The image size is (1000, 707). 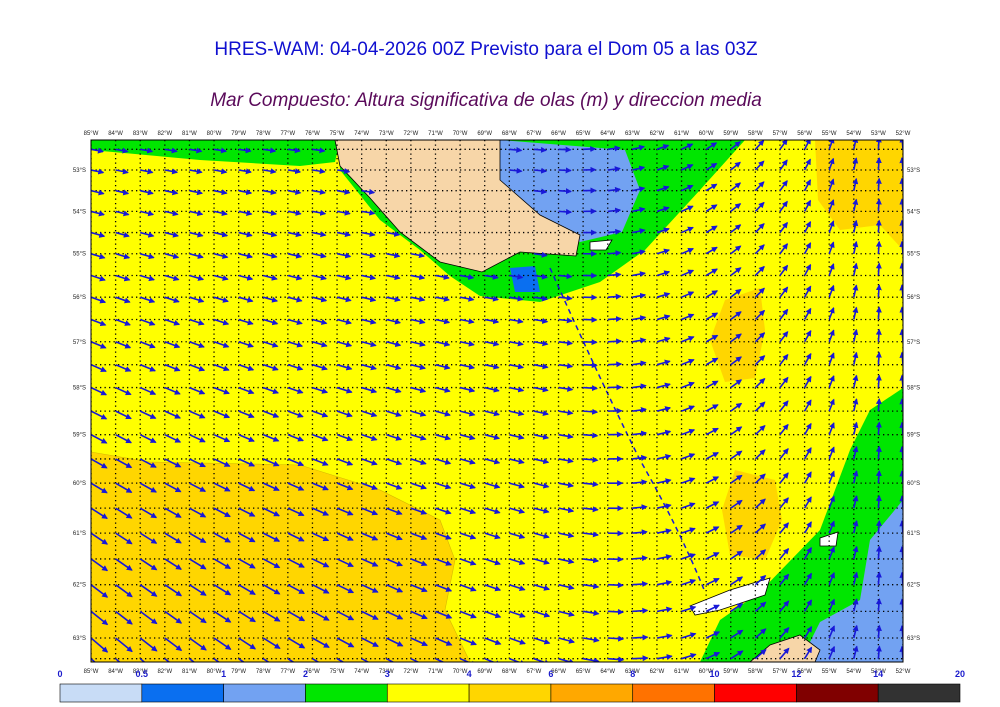 What do you see at coordinates (913, 534) in the screenshot?
I see `lat-label: 61°S` at bounding box center [913, 534].